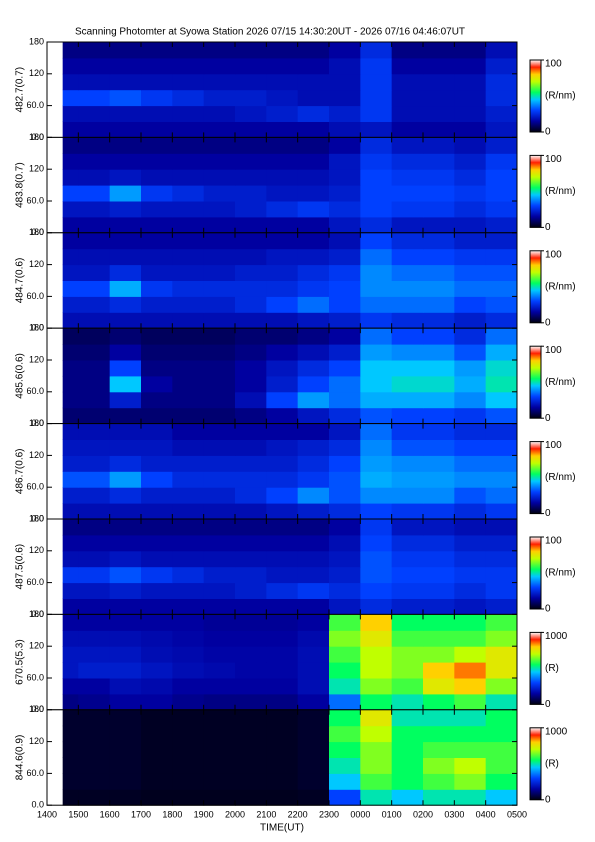  What do you see at coordinates (20, 90) in the screenshot?
I see `y-axis-label: 482.7(0.7)` at bounding box center [20, 90].